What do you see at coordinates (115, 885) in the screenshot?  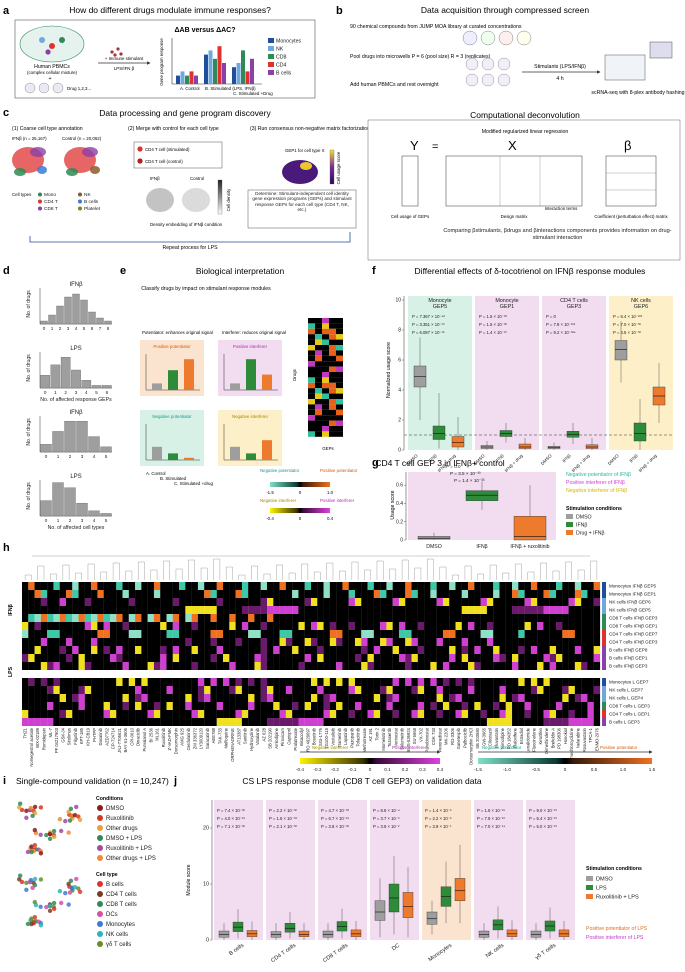 I see `i-ct-label: B cells` at bounding box center [115, 885].